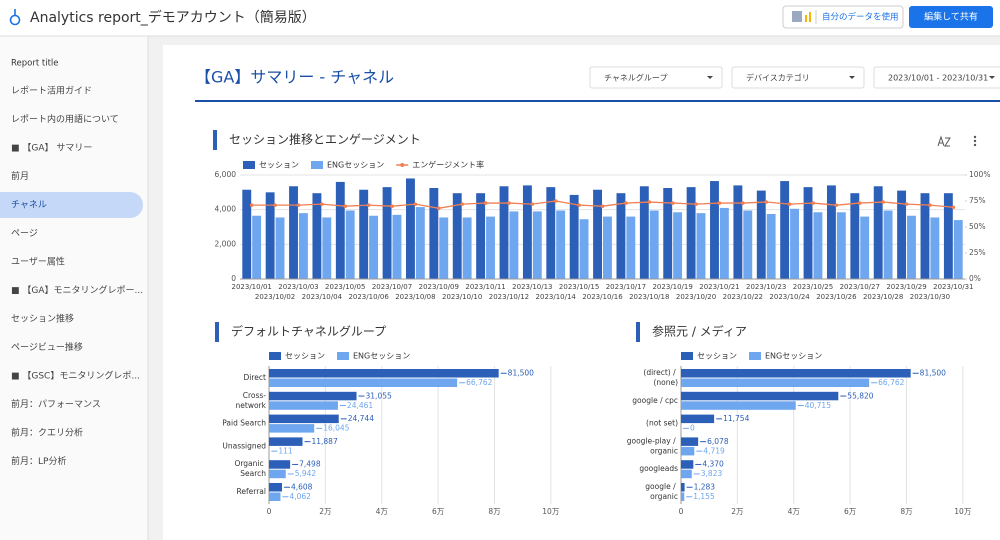  Describe the element at coordinates (655, 400) in the screenshot. I see `category-label: google / cpc` at that location.